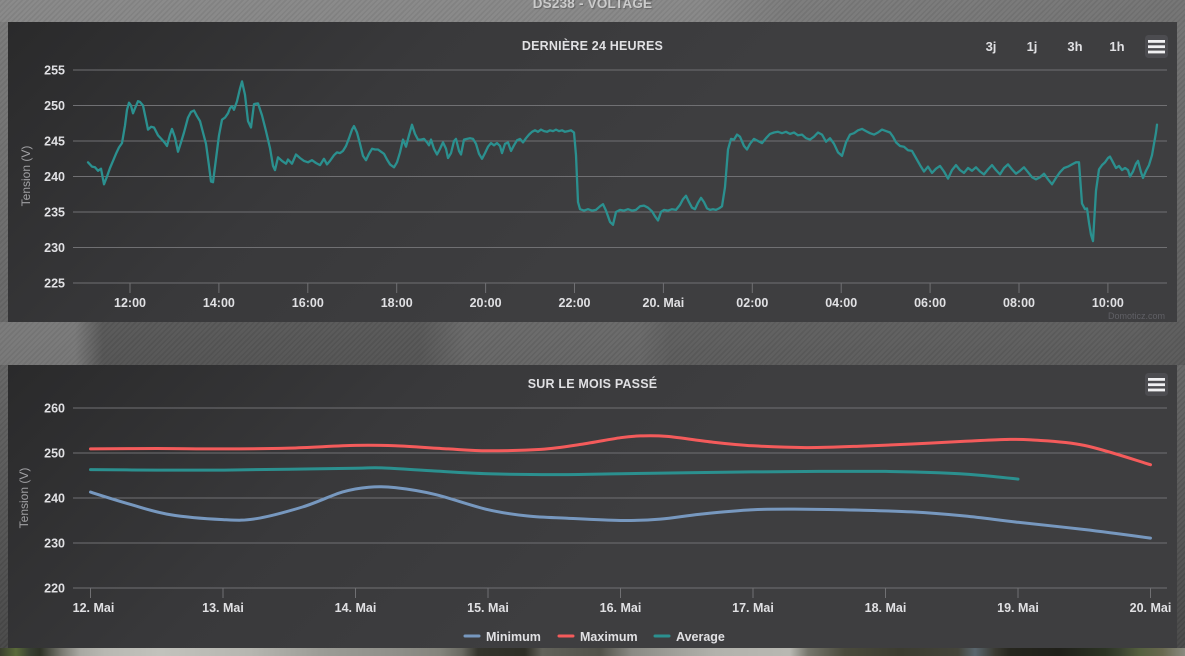 The image size is (1185, 656). I want to click on svg-text: 13. Mai, so click(223, 608).